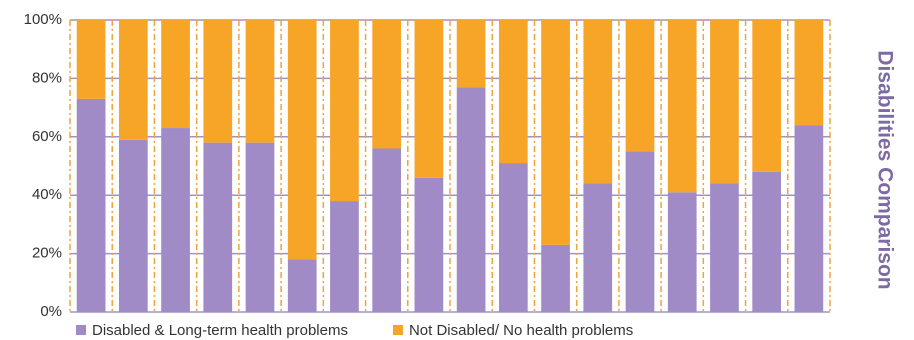 Image resolution: width=914 pixels, height=340 pixels. I want to click on legend-label: Not Disabled/ No health problems, so click(521, 330).